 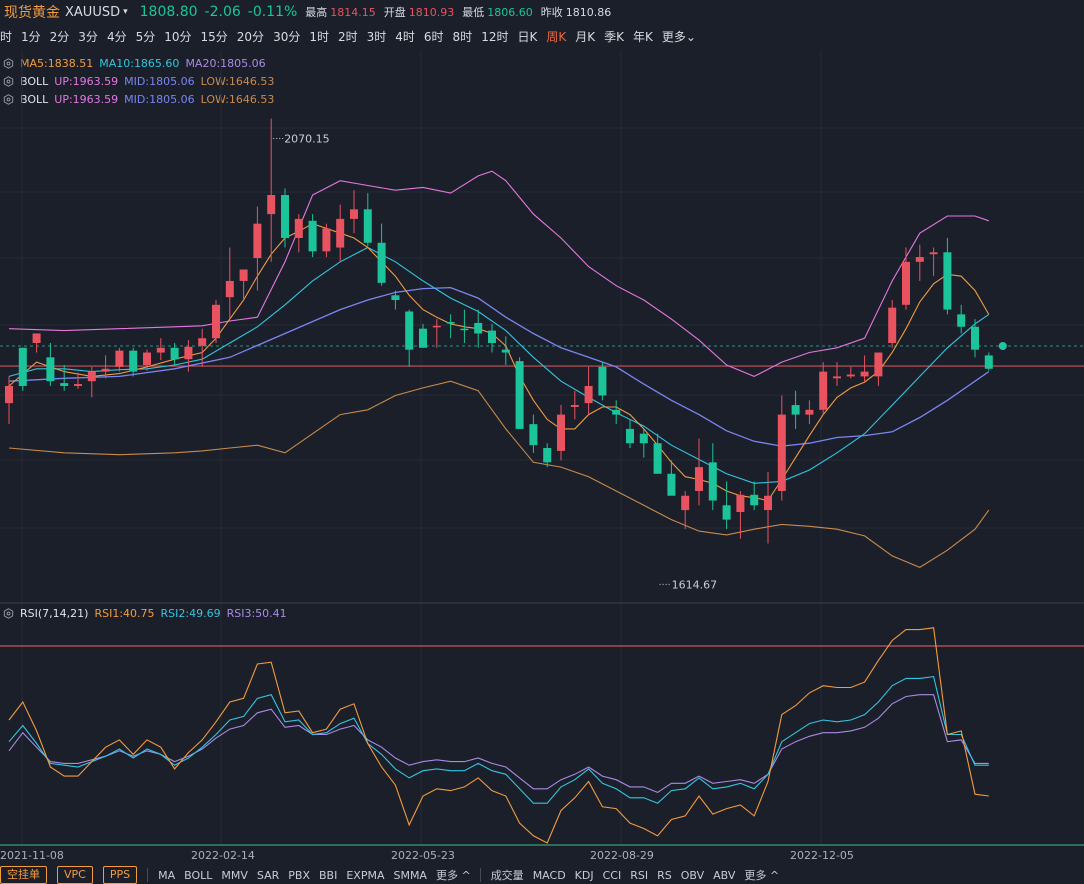 What do you see at coordinates (612, 875) in the screenshot?
I see `sub-indicator-3: CCI` at bounding box center [612, 875].